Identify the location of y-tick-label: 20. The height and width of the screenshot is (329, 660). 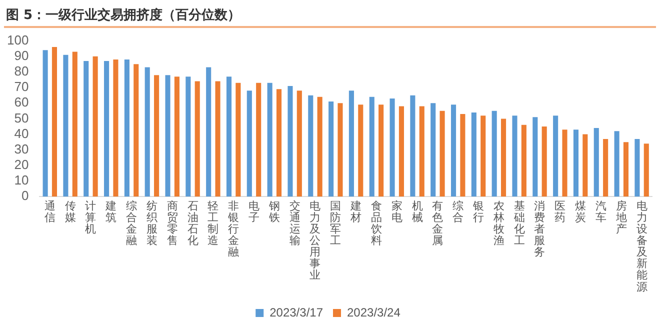
(21, 164).